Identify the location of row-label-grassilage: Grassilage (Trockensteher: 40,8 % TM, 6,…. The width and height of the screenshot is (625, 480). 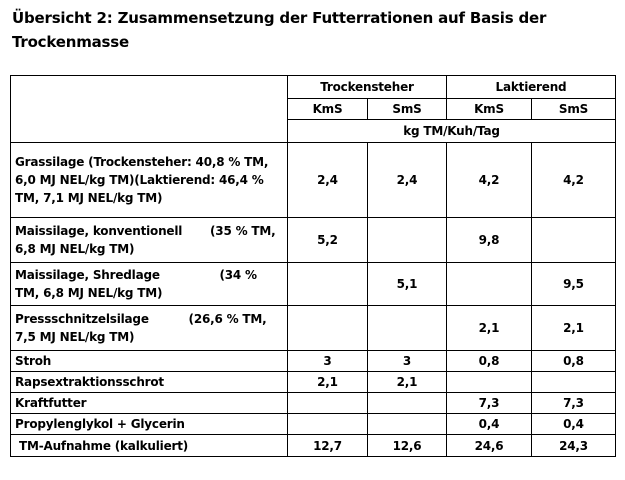
(149, 180).